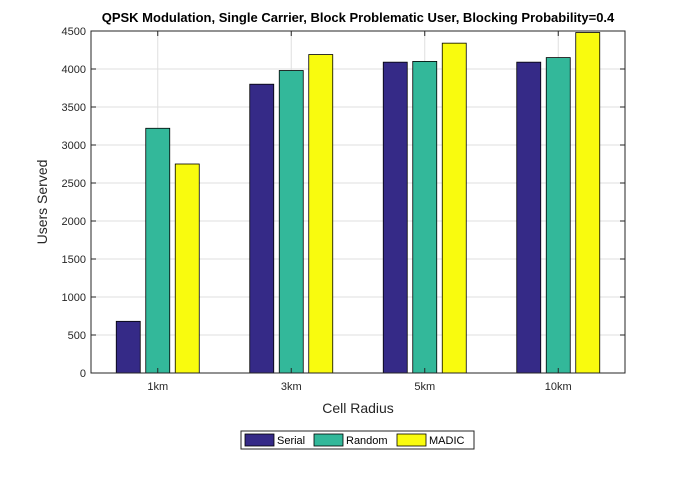  I want to click on bar-madic-10km, so click(588, 203).